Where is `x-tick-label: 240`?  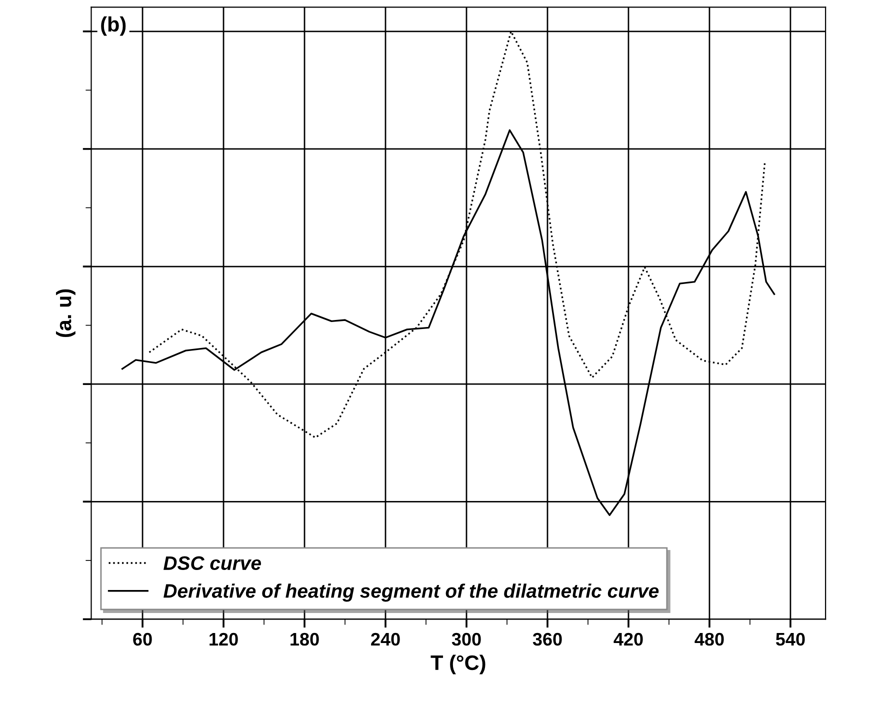 x-tick-label: 240 is located at coordinates (385, 639).